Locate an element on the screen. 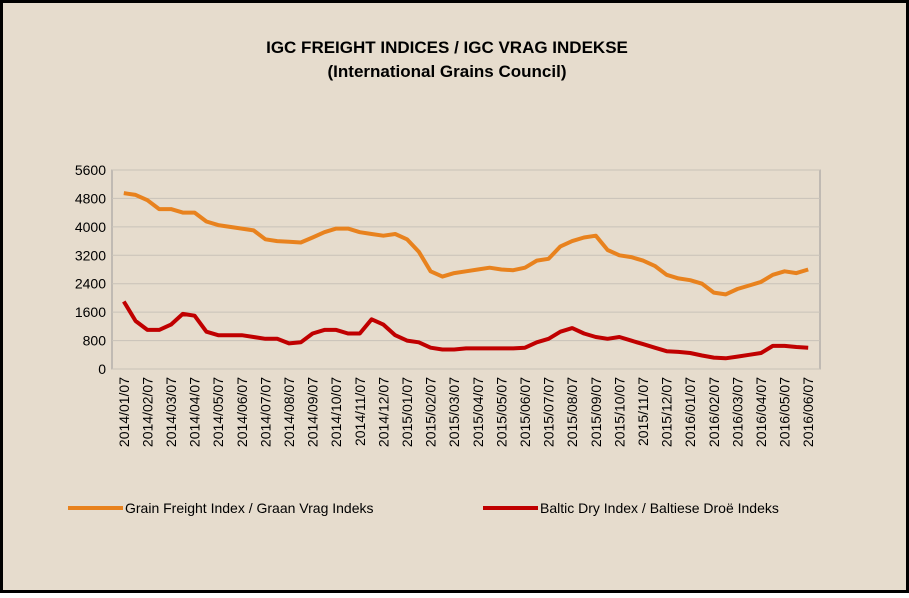 The height and width of the screenshot is (598, 909). x-tick-label: 2014/11/07 is located at coordinates (360, 411).